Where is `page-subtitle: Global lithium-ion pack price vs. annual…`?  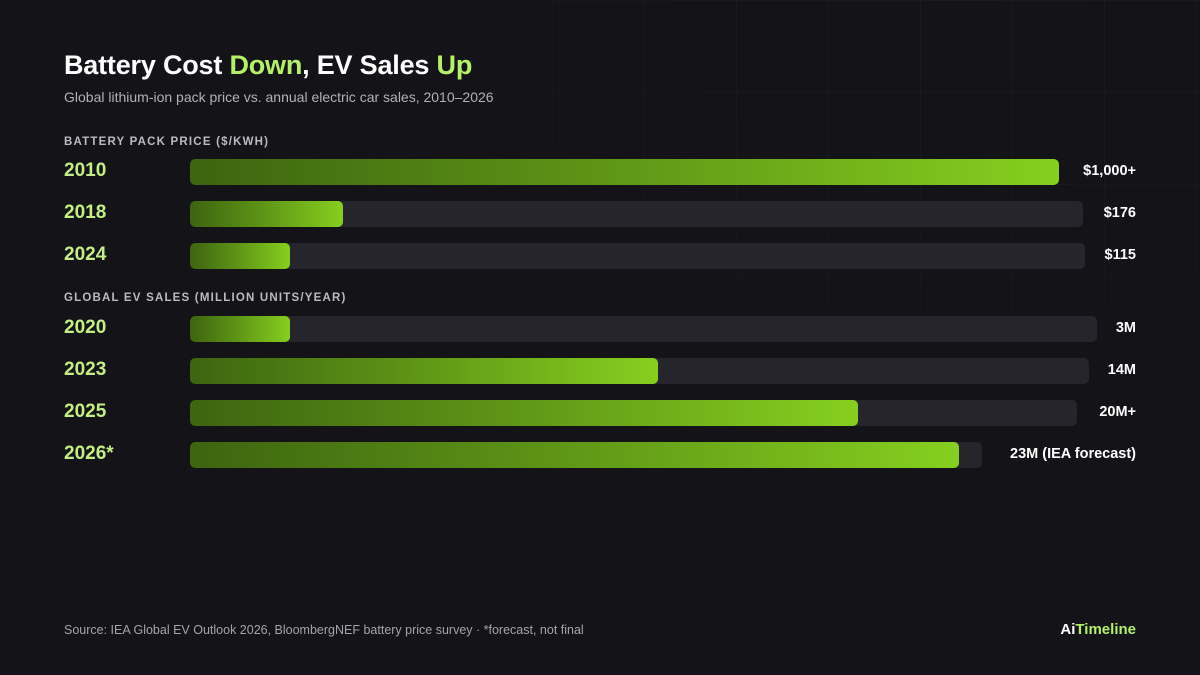
page-subtitle: Global lithium-ion pack price vs. annual… is located at coordinates (279, 97).